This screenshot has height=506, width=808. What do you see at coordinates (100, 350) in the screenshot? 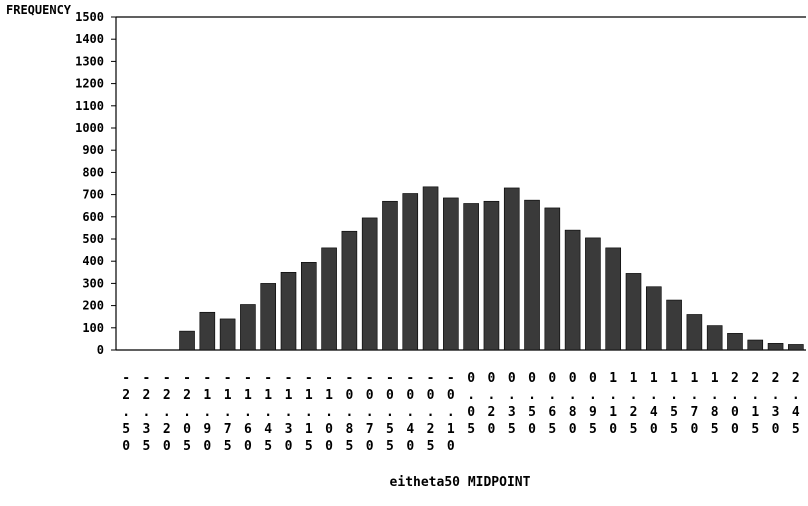
I see `y-tick-label: 0` at bounding box center [100, 350].